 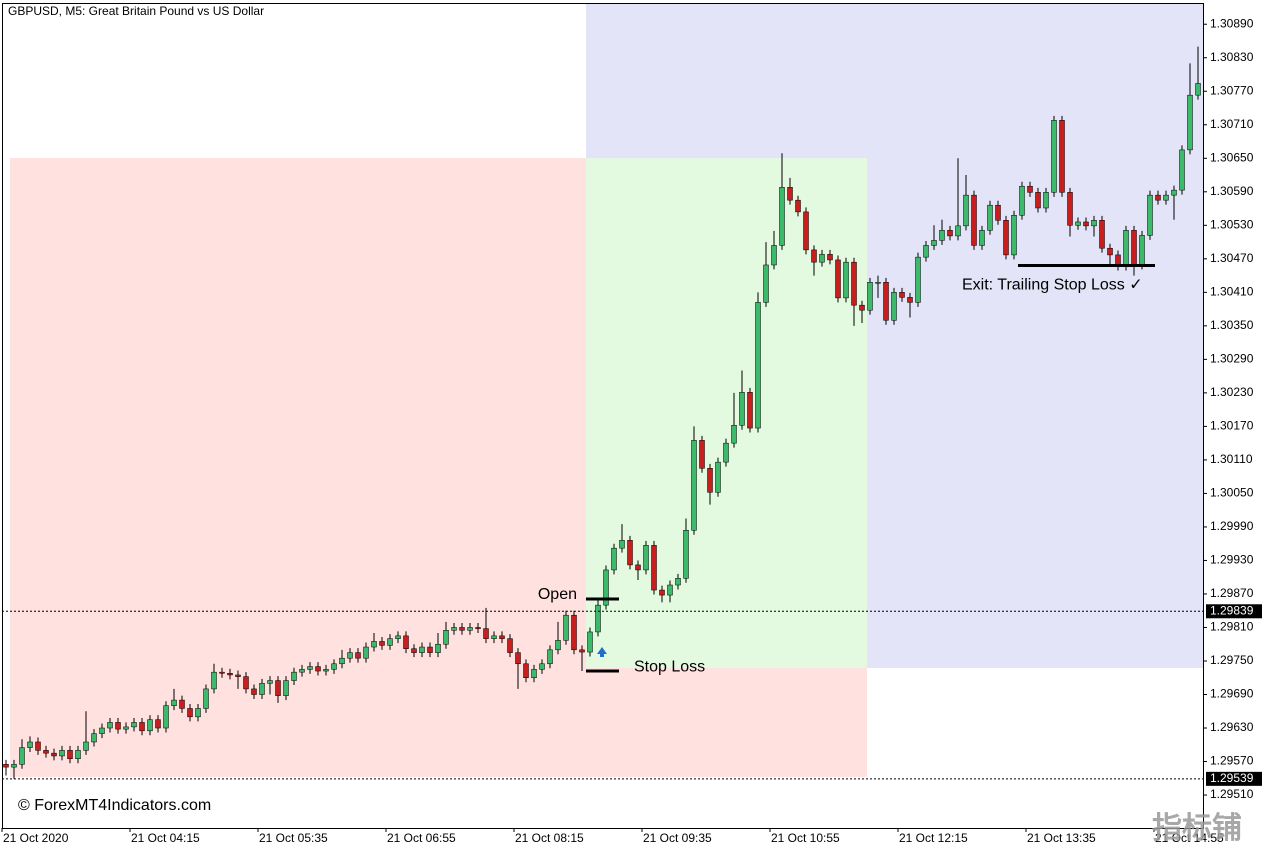 I want to click on annotation: Exit: Trailing Stop Loss ✓, so click(x=1052, y=285).